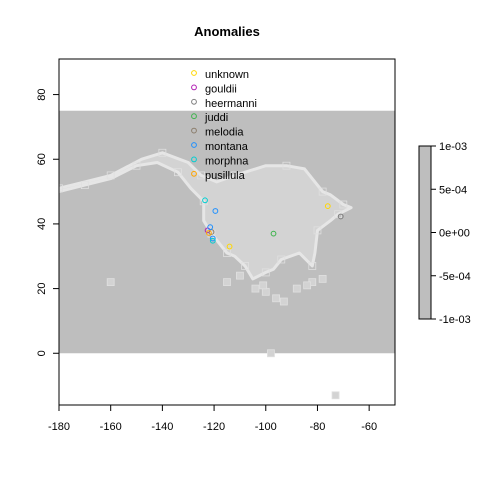 The width and height of the screenshot is (480, 480). Describe the element at coordinates (227, 147) in the screenshot. I see `legend-label-montana: montana` at that location.